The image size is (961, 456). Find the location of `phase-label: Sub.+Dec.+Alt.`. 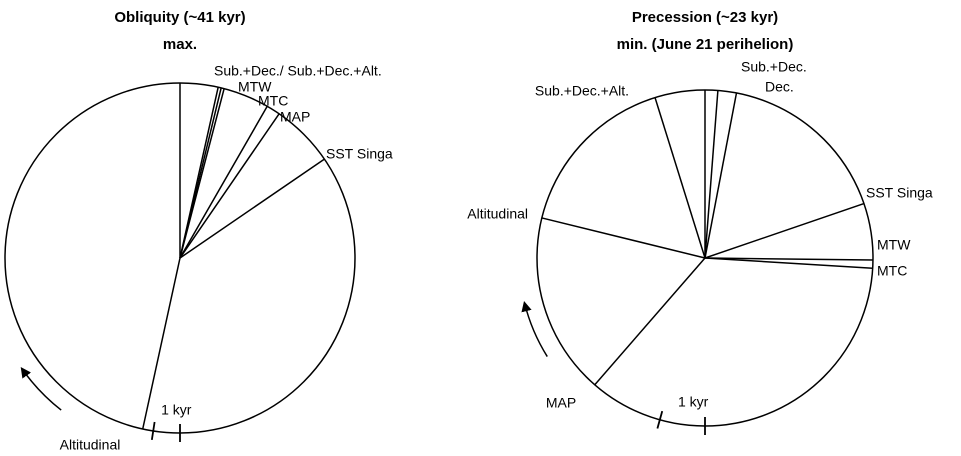

phase-label: Sub.+Dec.+Alt. is located at coordinates (582, 91).